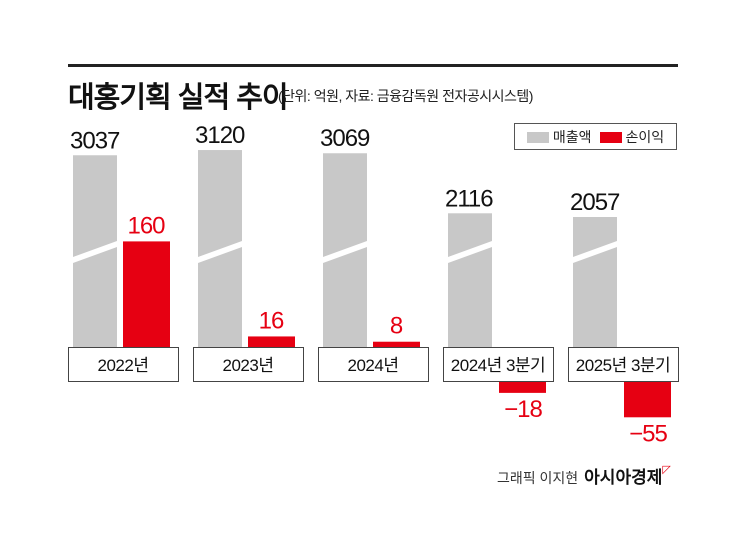 Image resolution: width=745 pixels, height=549 pixels. Describe the element at coordinates (345, 138) in the screenshot. I see `label-revenue: 3069` at that location.